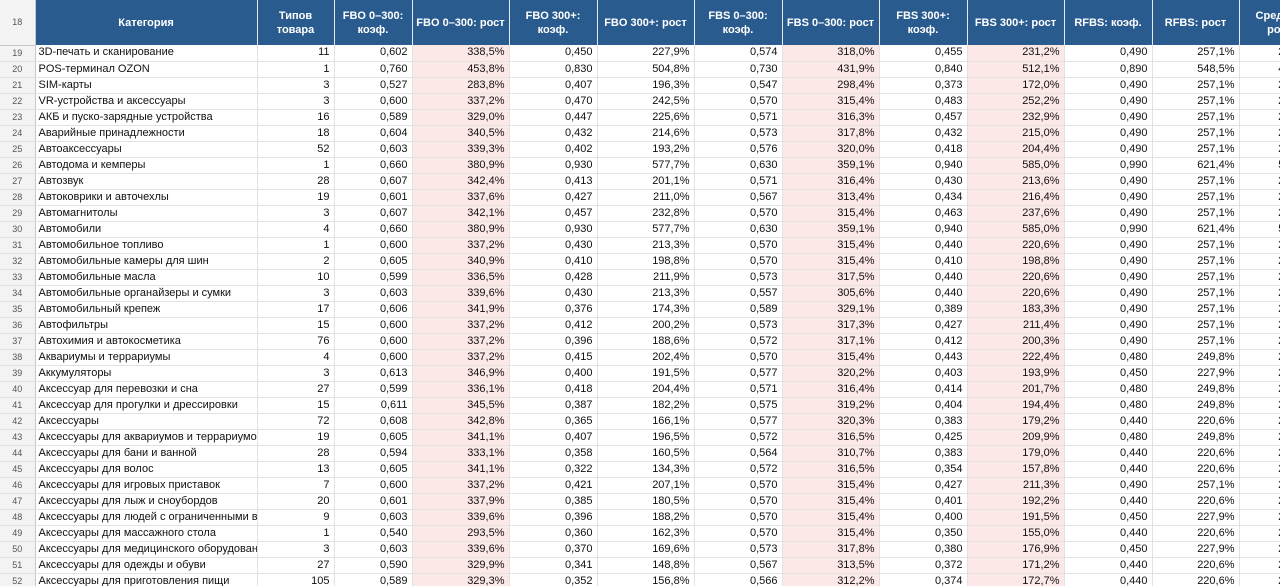  Describe the element at coordinates (1016, 325) in the screenshot. I see `cell-fbs-300-plus-growth: 211,4%` at that location.